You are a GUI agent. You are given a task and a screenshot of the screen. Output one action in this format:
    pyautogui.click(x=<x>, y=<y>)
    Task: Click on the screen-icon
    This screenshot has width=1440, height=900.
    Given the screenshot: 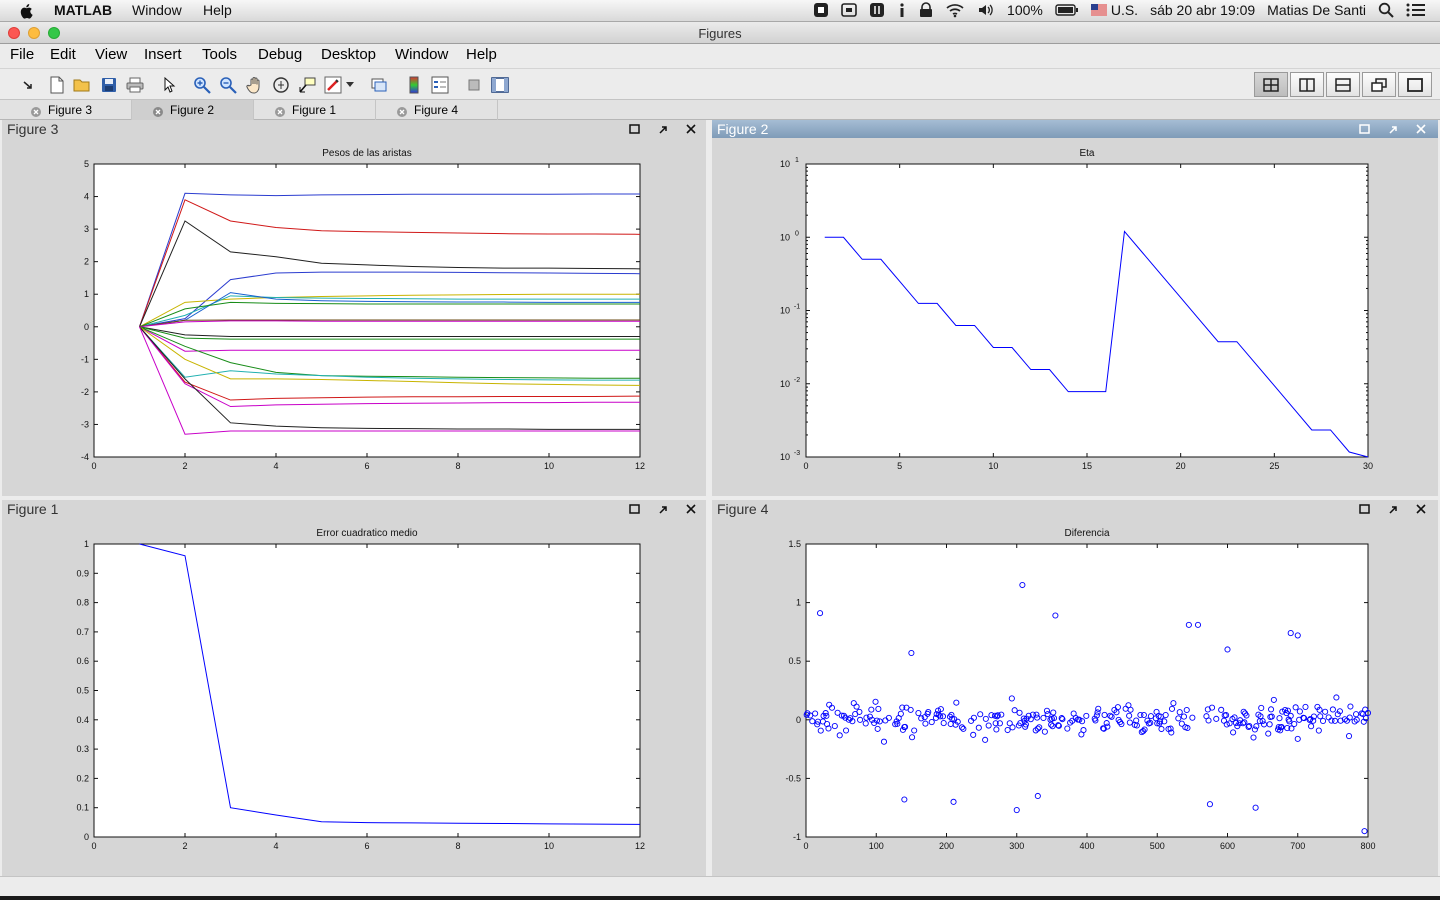 What is the action you would take?
    pyautogui.click(x=849, y=10)
    